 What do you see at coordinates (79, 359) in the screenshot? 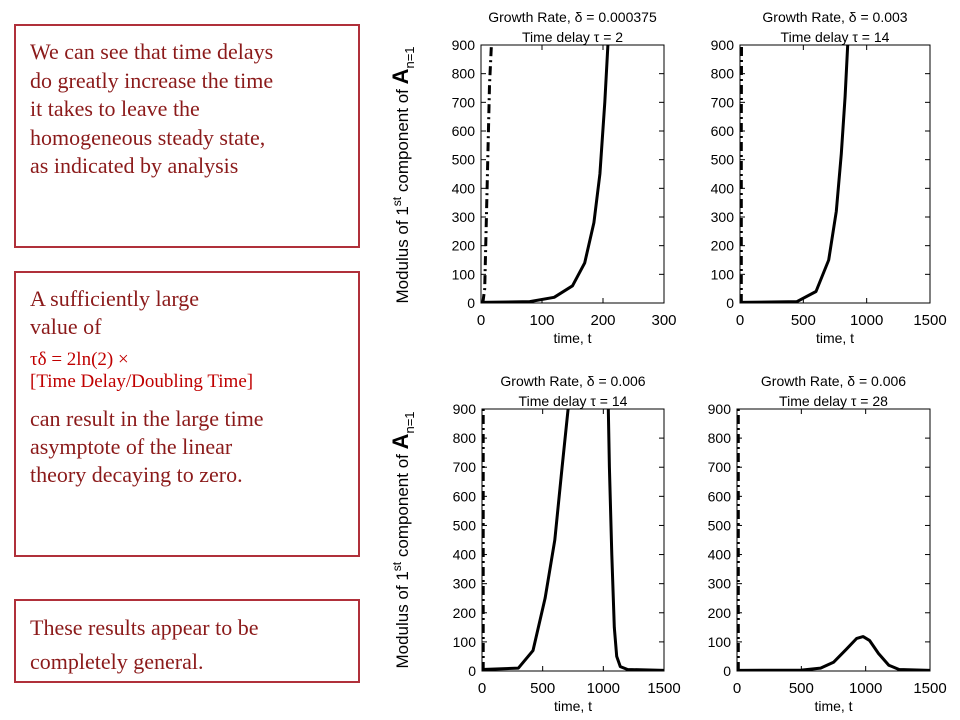
I see `formula-line: τδ = 2ln(2) ×` at bounding box center [79, 359].